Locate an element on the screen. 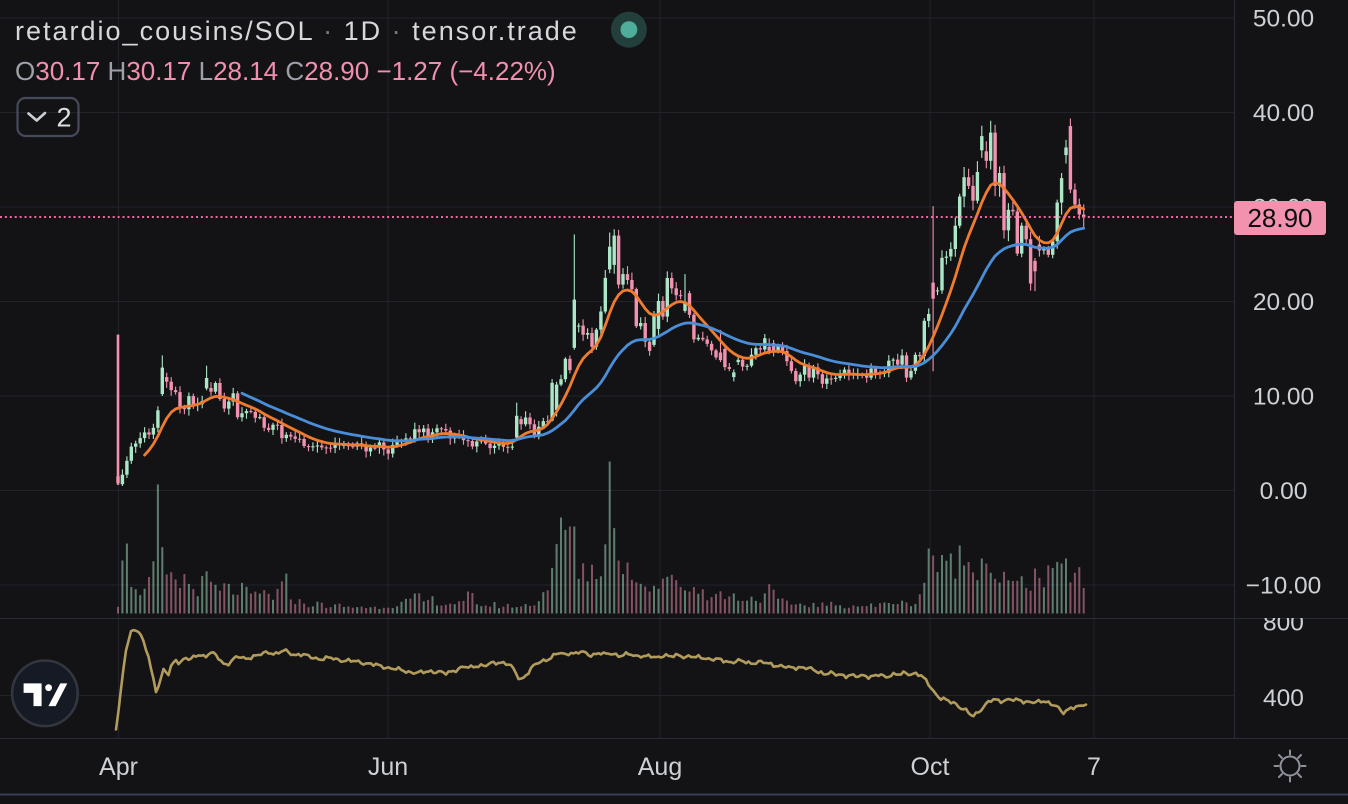 The height and width of the screenshot is (804, 1348). svg-text: 50.00 is located at coordinates (1283, 19).